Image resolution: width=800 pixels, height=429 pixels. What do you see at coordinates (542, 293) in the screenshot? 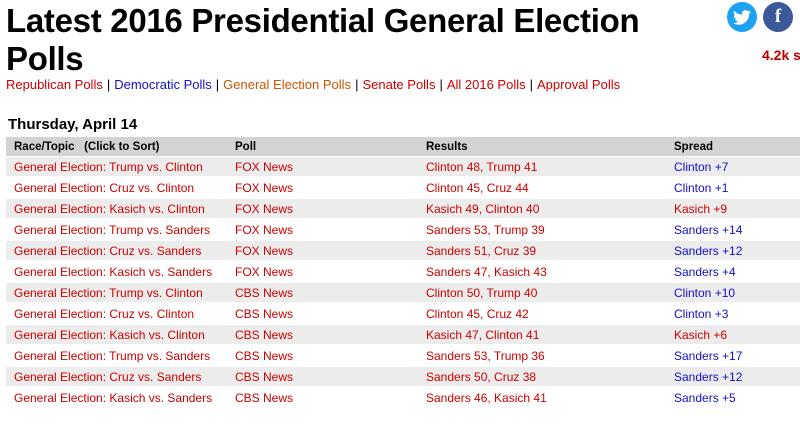
I see `results-cell: Clinton 50, Trump 40` at bounding box center [542, 293].